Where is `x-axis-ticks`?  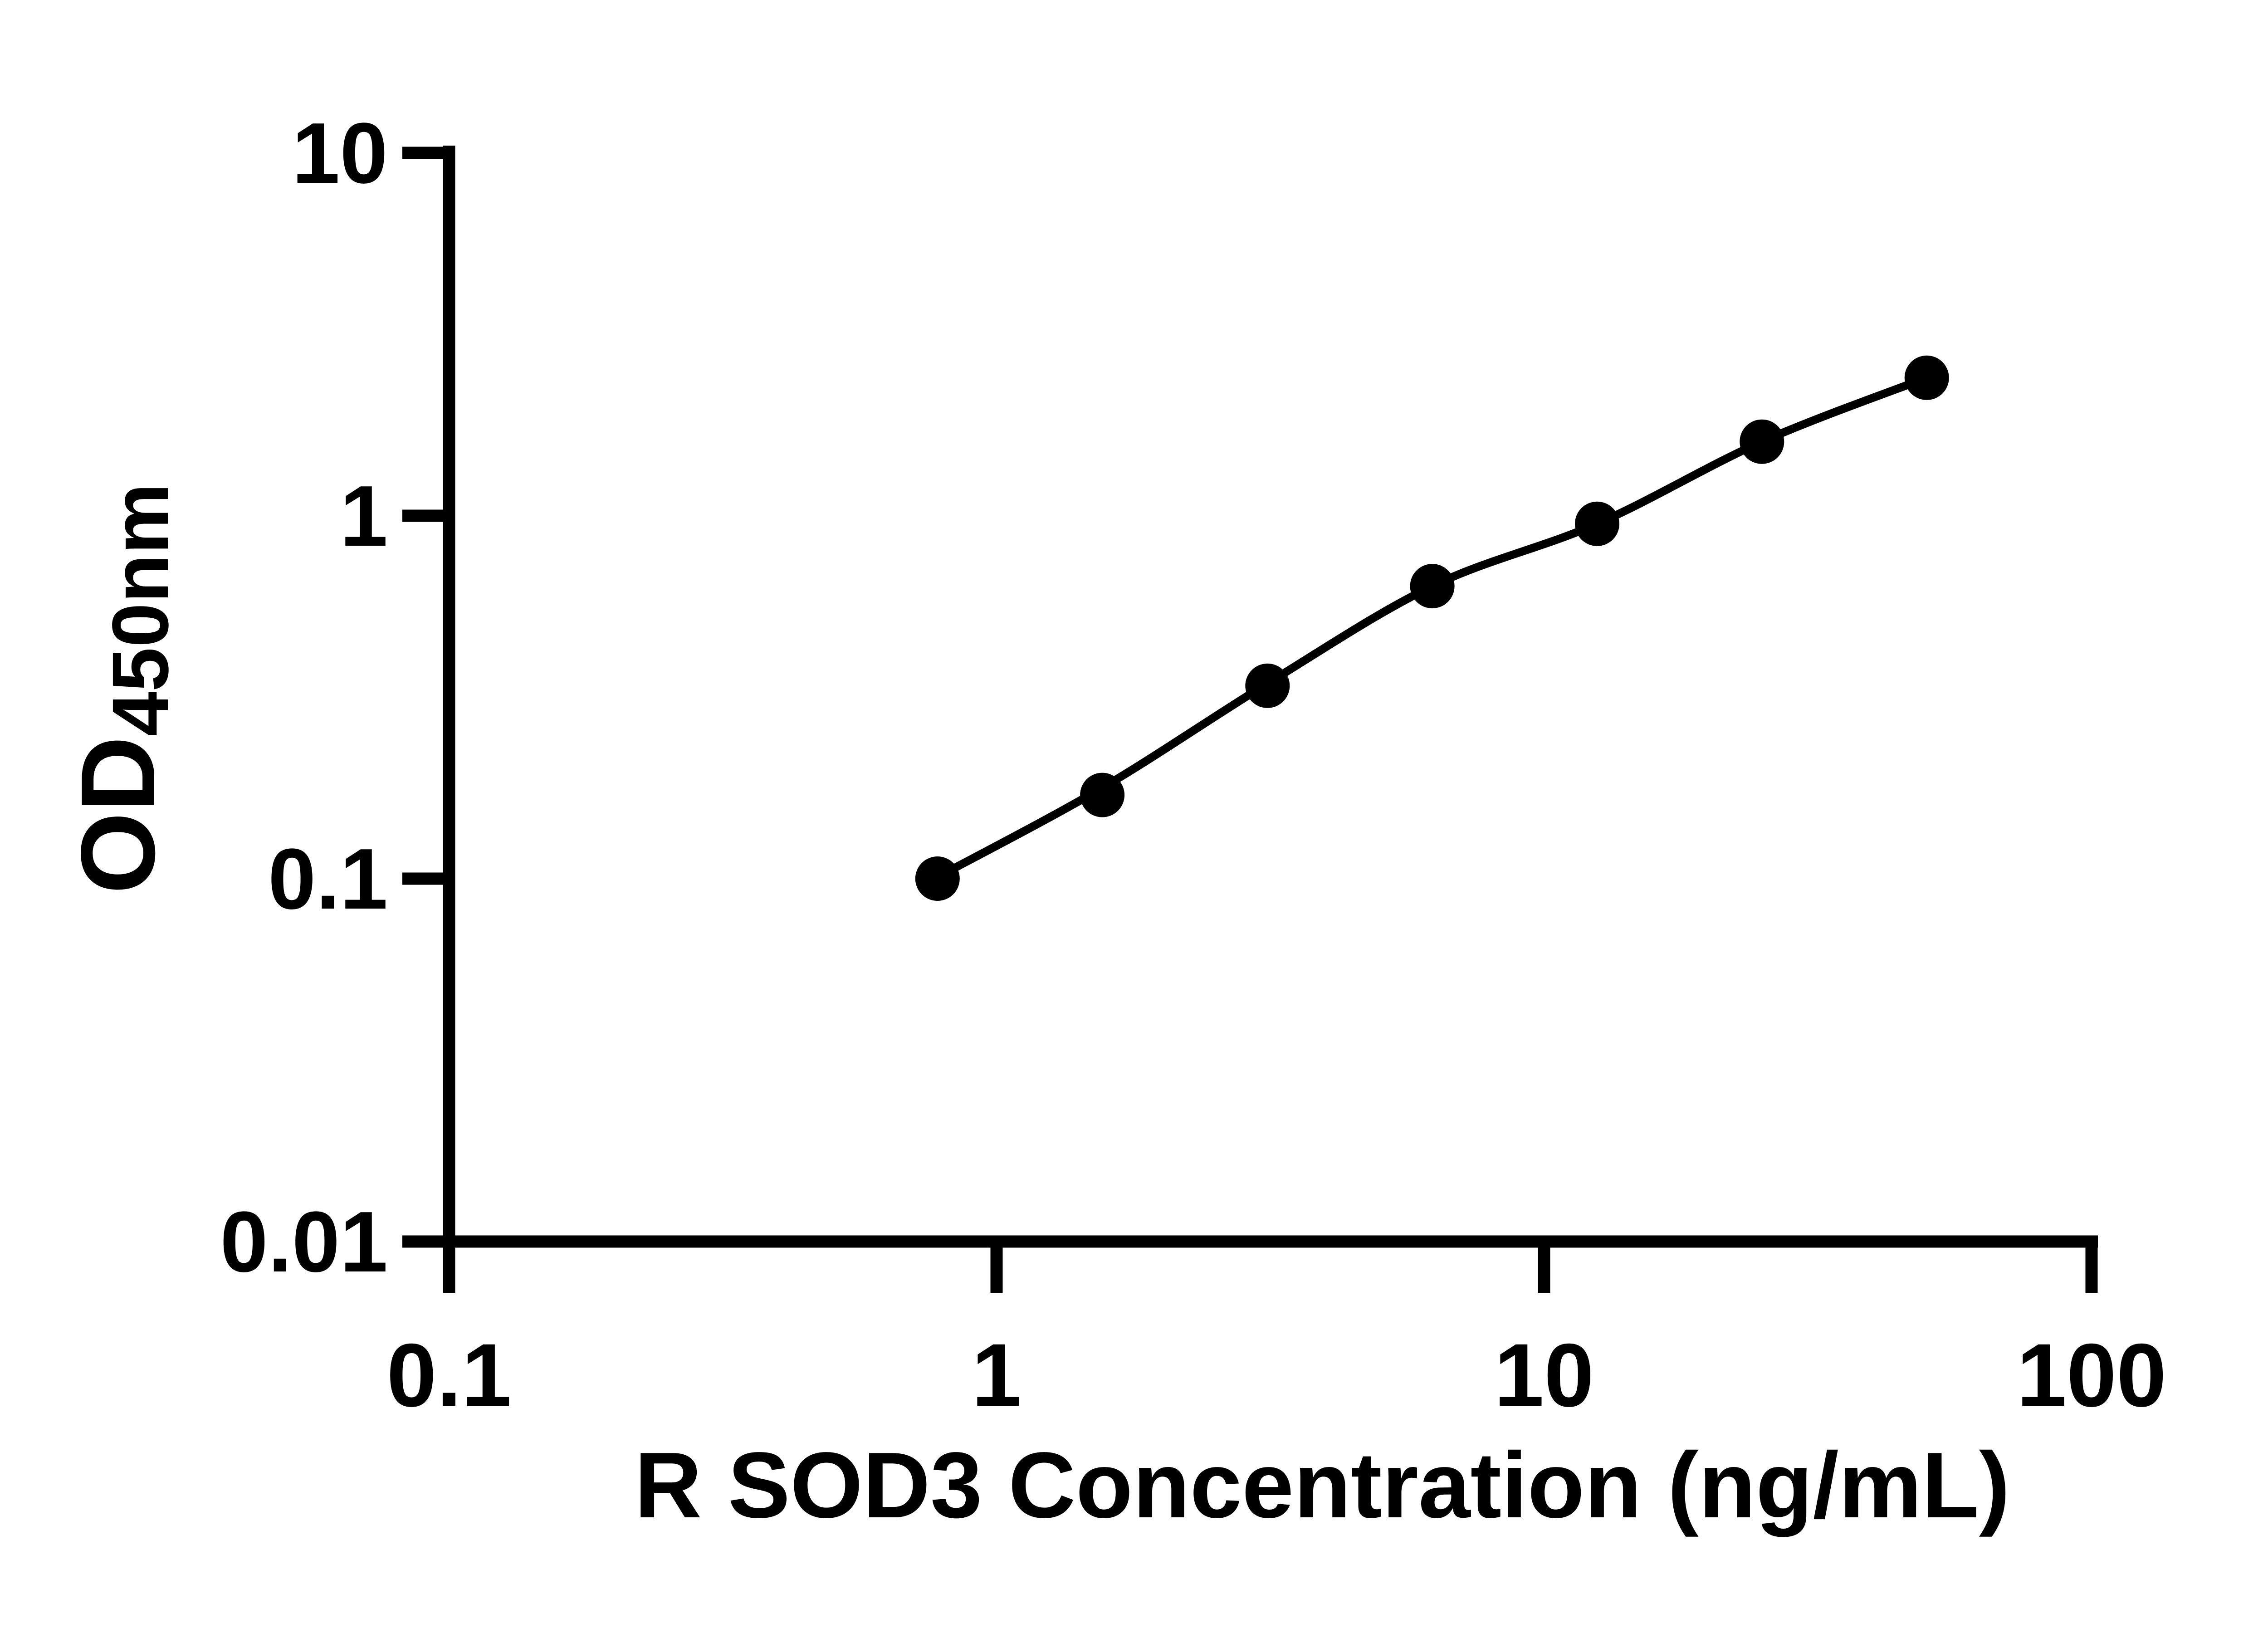
x-axis-ticks is located at coordinates (1270, 1267).